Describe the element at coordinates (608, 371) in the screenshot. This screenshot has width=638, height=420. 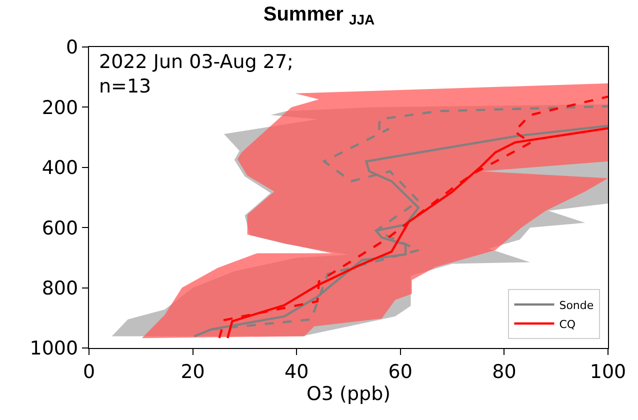
I see `x-tick-label: 100` at that location.